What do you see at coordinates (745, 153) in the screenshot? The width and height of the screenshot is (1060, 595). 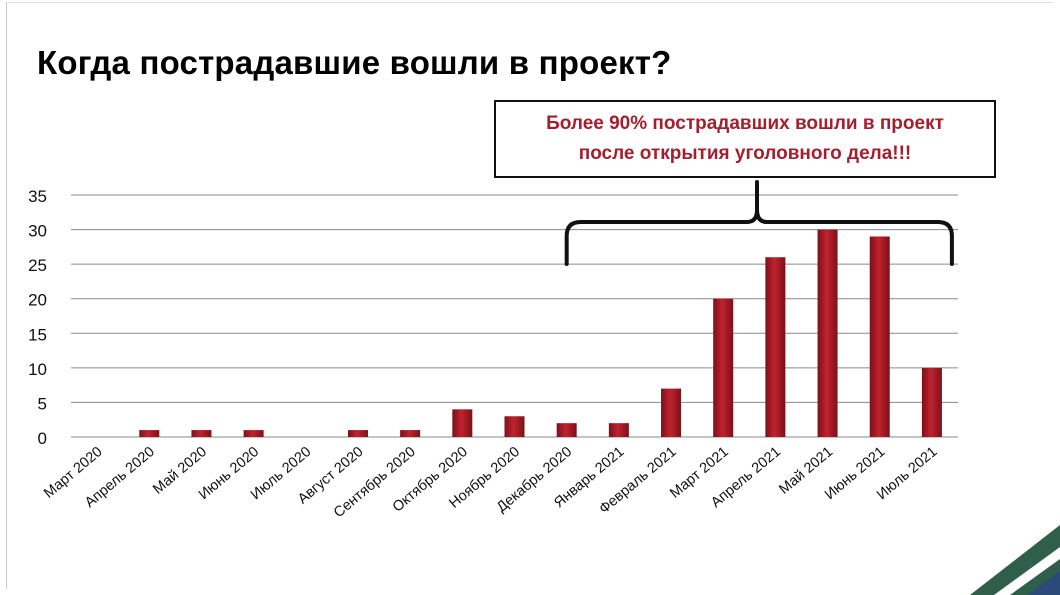 I see `callout-line-2: после открытия уголовного дела!!!` at bounding box center [745, 153].